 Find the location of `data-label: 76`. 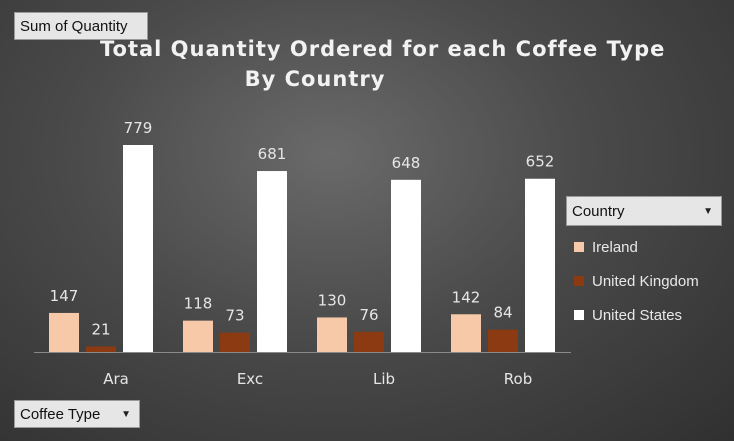

data-label: 76 is located at coordinates (368, 315).